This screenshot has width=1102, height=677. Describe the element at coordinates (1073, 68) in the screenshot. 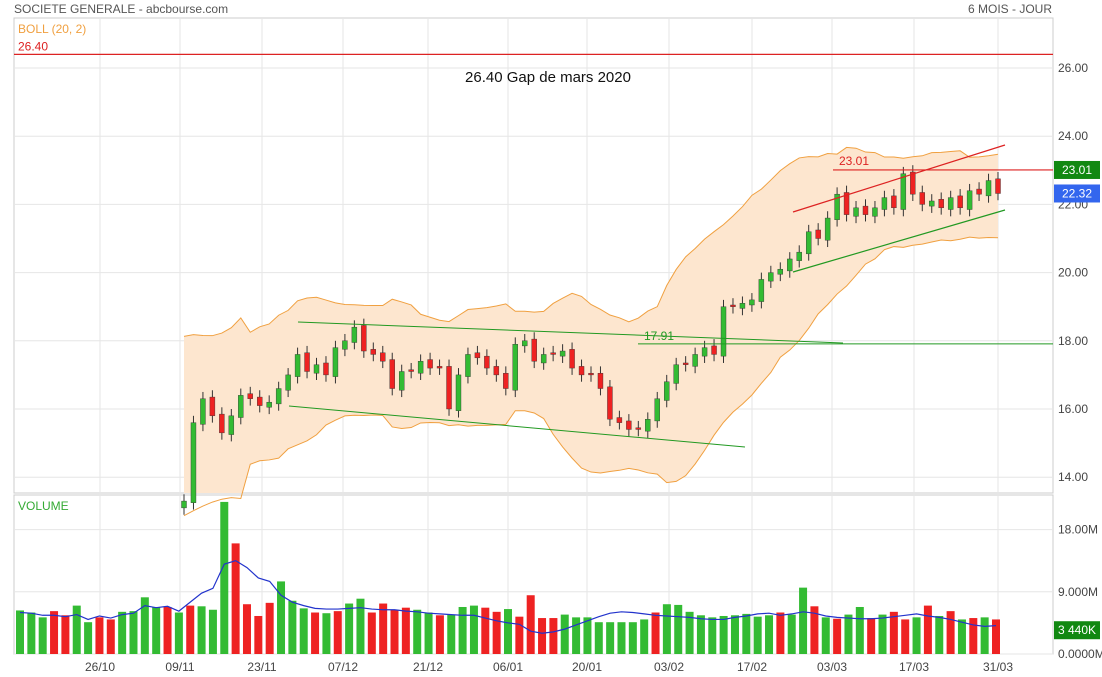

I see `price-tick-label: 26.00` at that location.